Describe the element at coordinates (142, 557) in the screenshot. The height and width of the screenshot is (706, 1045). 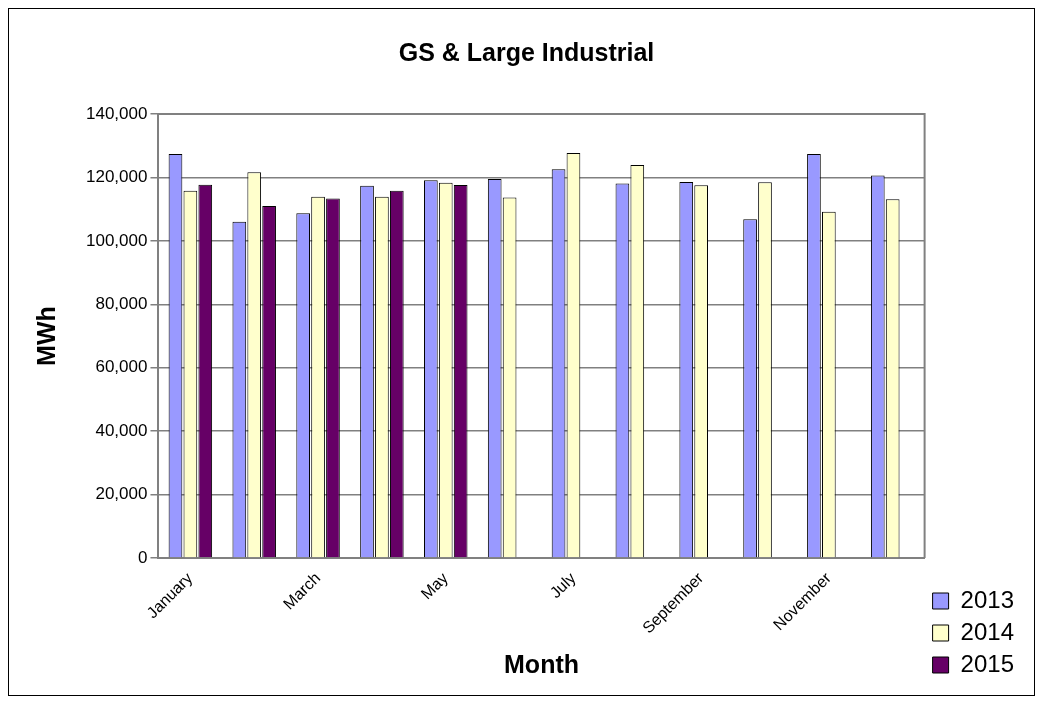
I see `y-tick-label: 0` at that location.